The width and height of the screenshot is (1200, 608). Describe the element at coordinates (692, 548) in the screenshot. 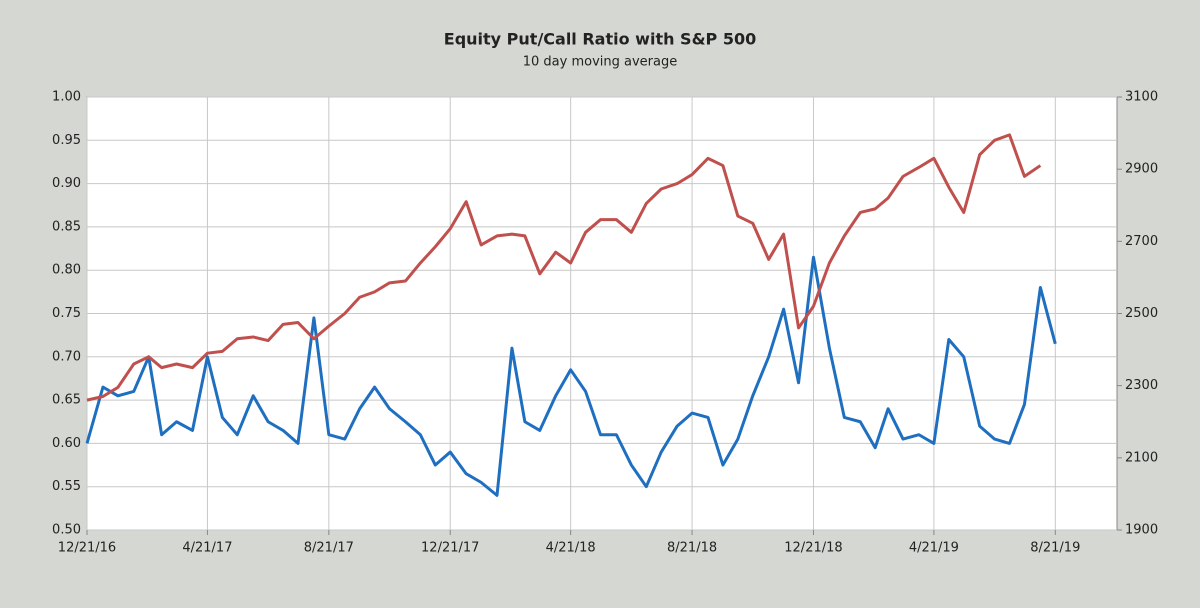

I see `x-tick-label: 8/21/18` at that location.